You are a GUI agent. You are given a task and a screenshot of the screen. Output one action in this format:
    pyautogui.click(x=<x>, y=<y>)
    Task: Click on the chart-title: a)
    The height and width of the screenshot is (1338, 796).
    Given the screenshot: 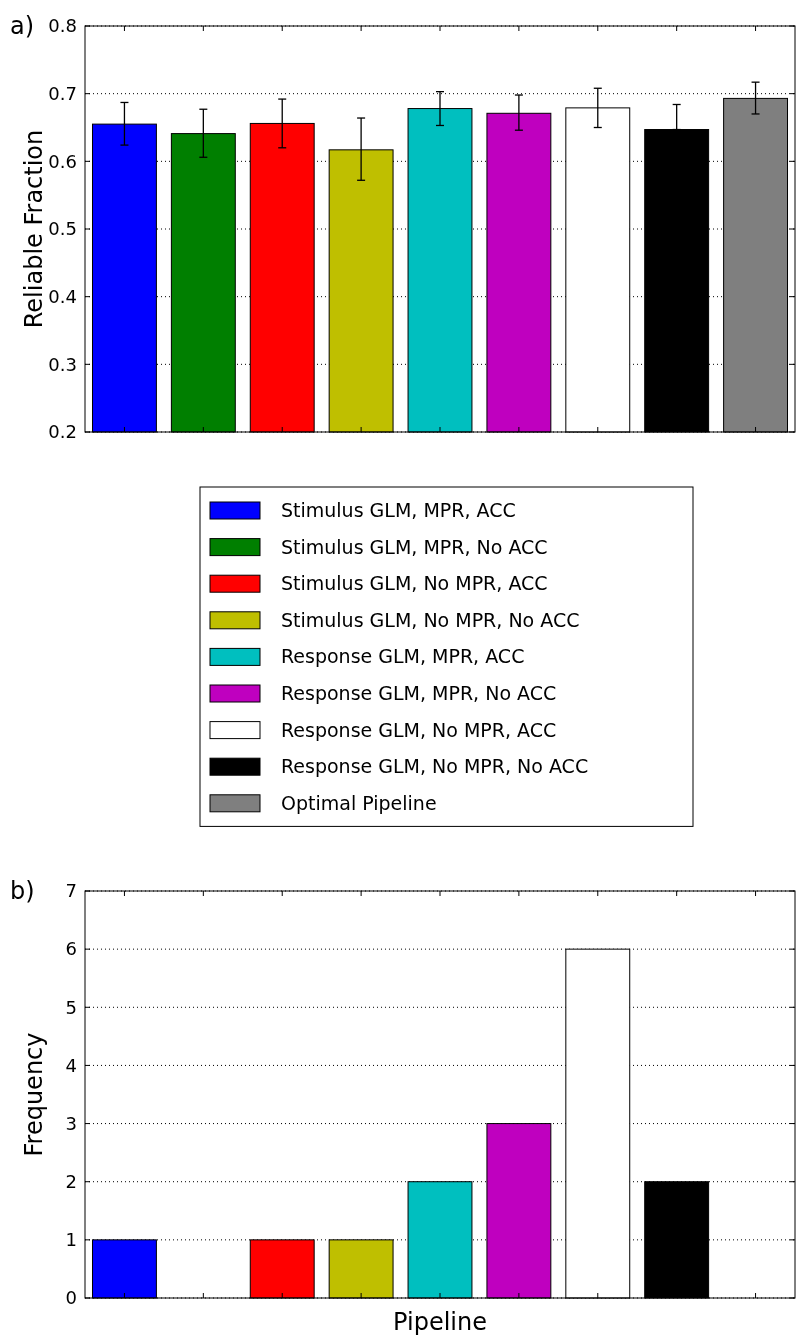 What is the action you would take?
    pyautogui.click(x=22, y=26)
    